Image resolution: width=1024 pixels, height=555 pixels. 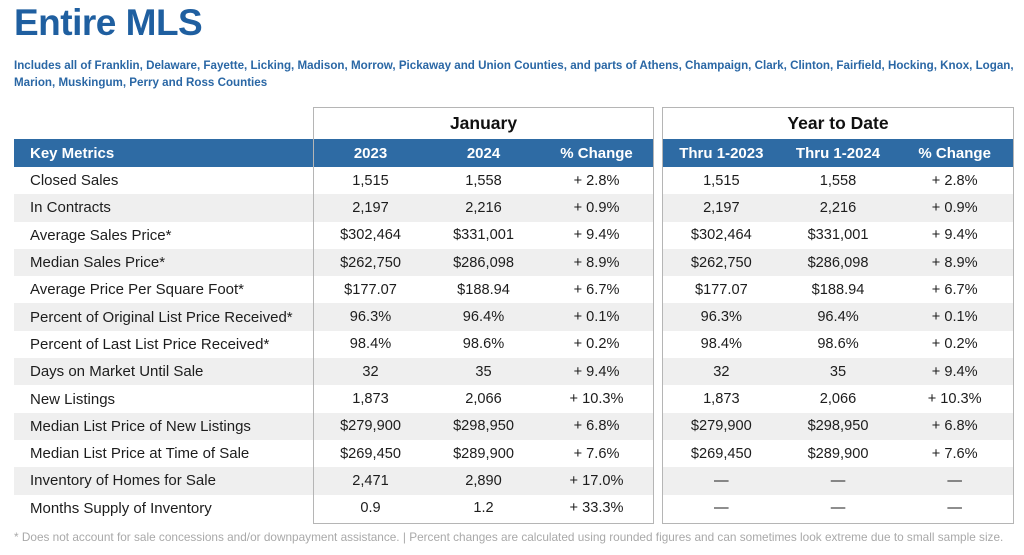 What do you see at coordinates (70, 208) in the screenshot?
I see `metric-name: In Contracts` at bounding box center [70, 208].